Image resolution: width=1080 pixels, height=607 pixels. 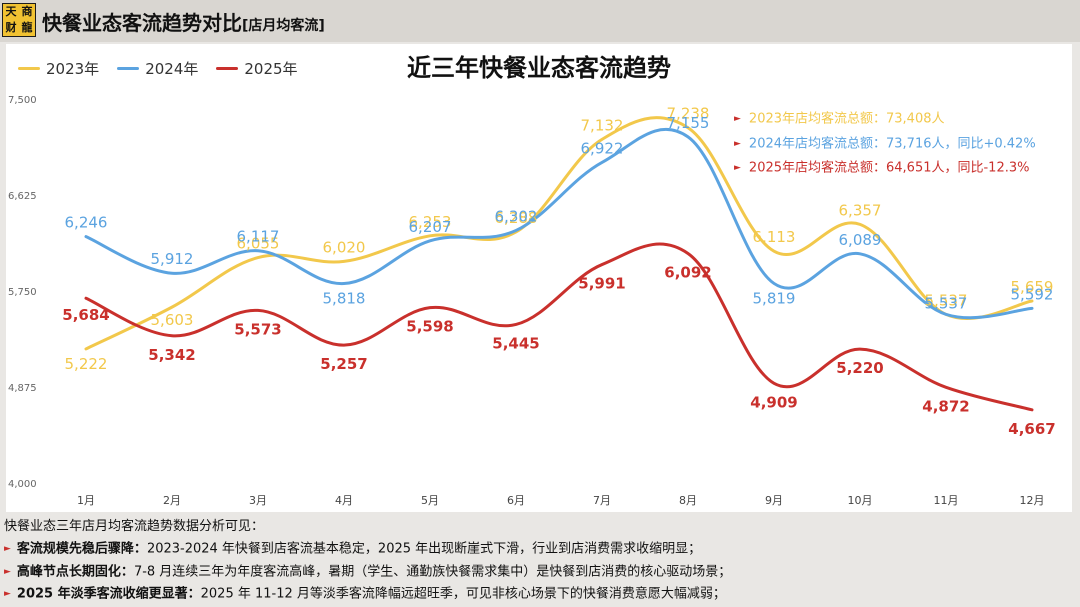 What do you see at coordinates (22, 196) in the screenshot?
I see `y-tick-label: 6,625` at bounding box center [22, 196].